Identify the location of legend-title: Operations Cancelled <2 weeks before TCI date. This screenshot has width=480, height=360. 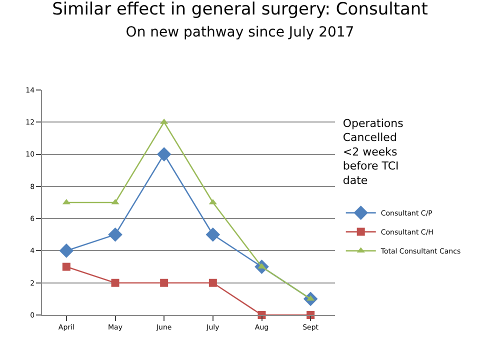
(373, 151).